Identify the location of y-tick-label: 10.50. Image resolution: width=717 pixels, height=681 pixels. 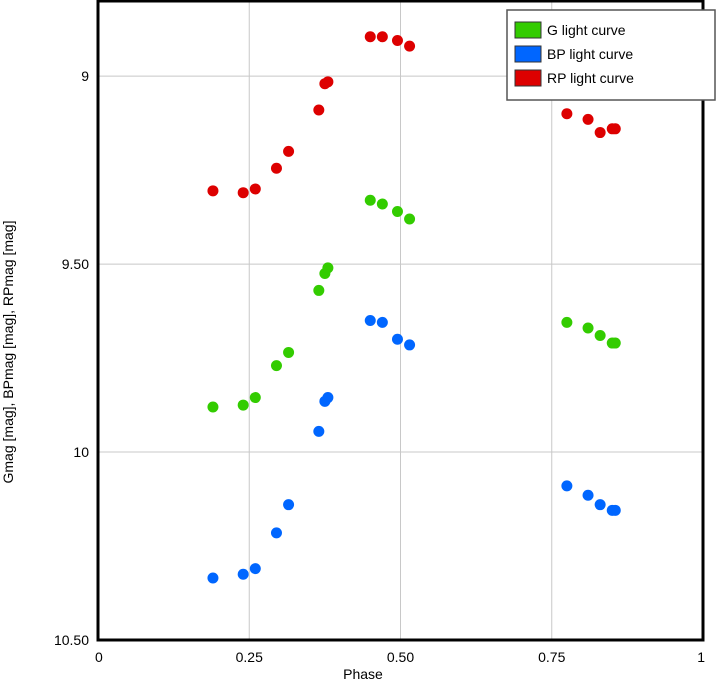
(71, 640).